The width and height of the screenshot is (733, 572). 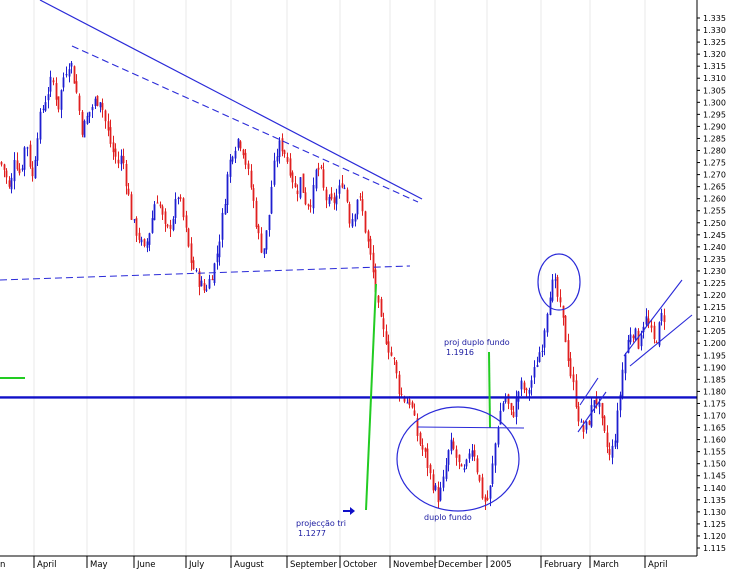 I want to click on triangle-lower-dashed, so click(x=205, y=273).